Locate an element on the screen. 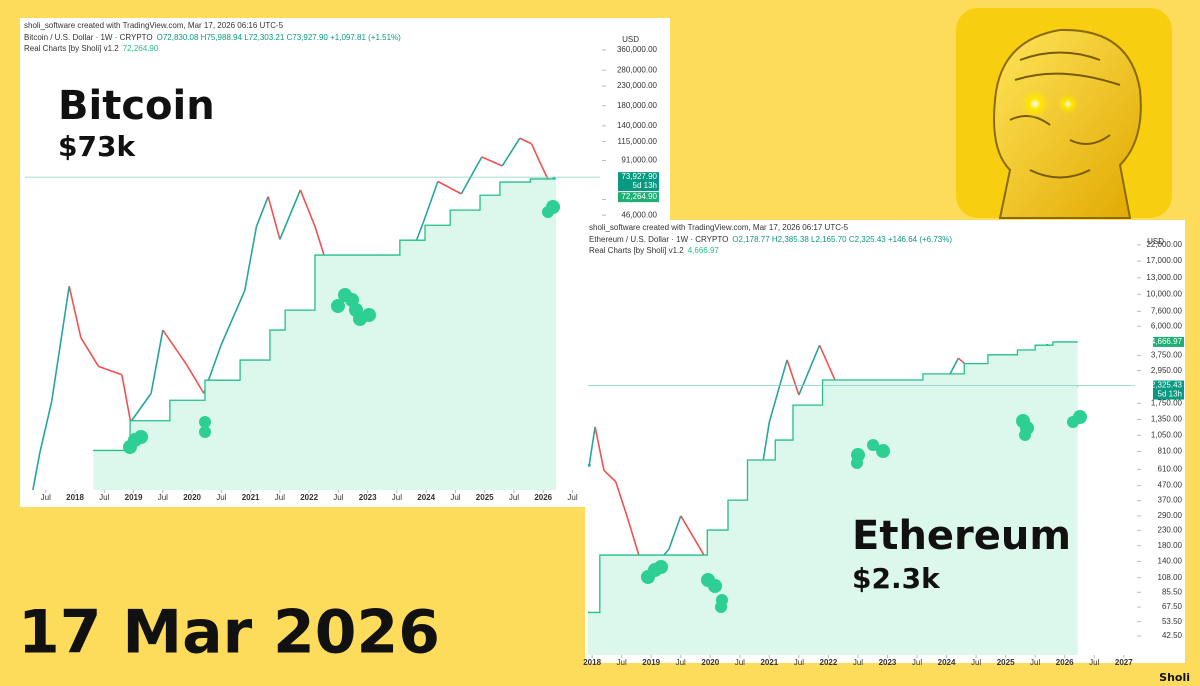 This screenshot has width=1200, height=686. y-tick-label: 17,000.00 is located at coordinates (1164, 260).